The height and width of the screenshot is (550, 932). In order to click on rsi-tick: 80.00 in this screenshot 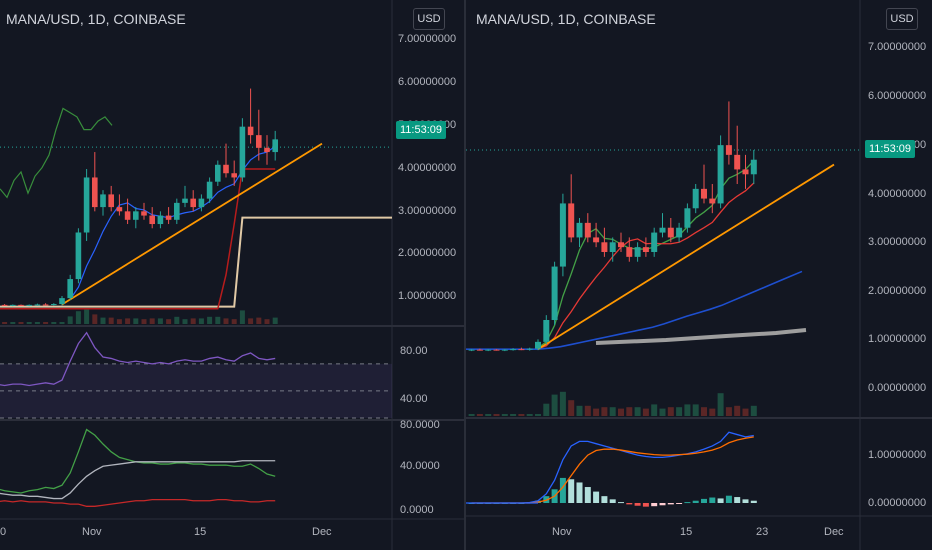, I will do `click(414, 351)`.